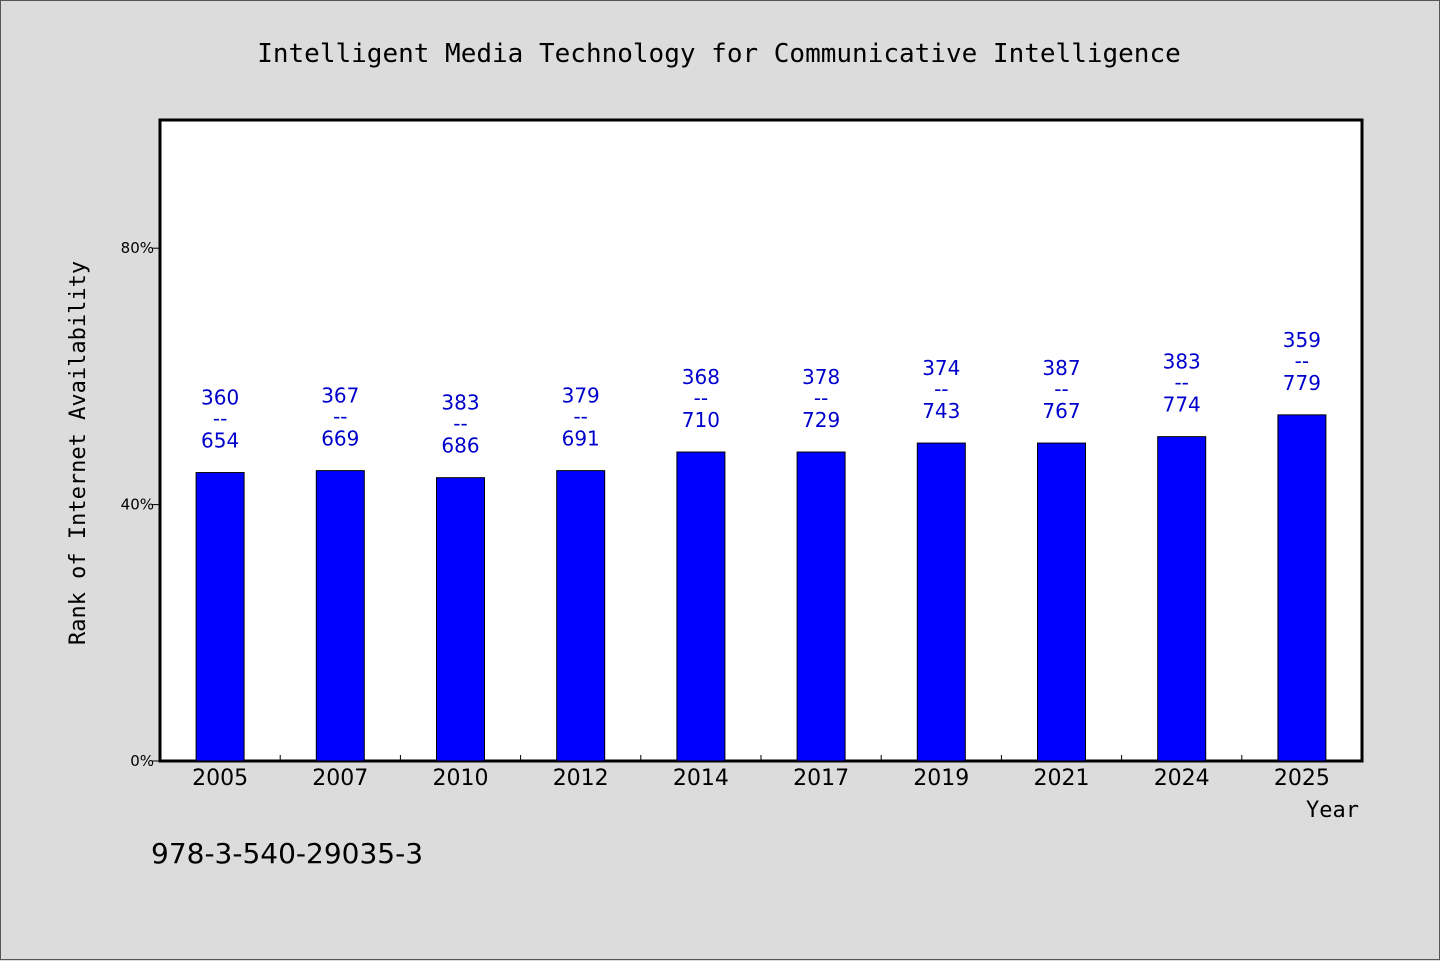  What do you see at coordinates (761, 773) in the screenshot?
I see `x-axis: 2005 2007 2010 2012 2014 2017 2019 2021 2024 2025` at bounding box center [761, 773].